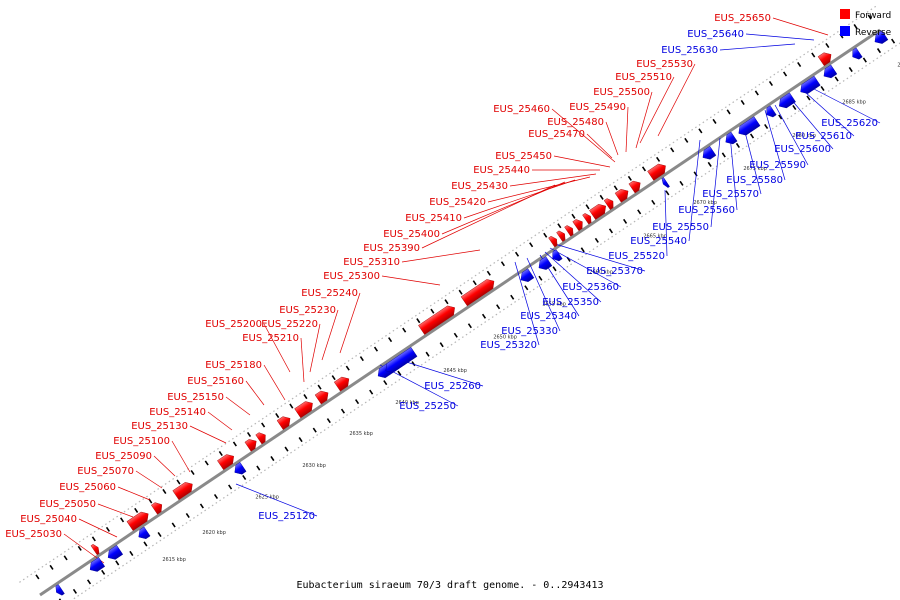 The width and height of the screenshot is (900, 600). Describe the element at coordinates (433, 218) in the screenshot. I see `gene-label: EUS_25410` at that location.